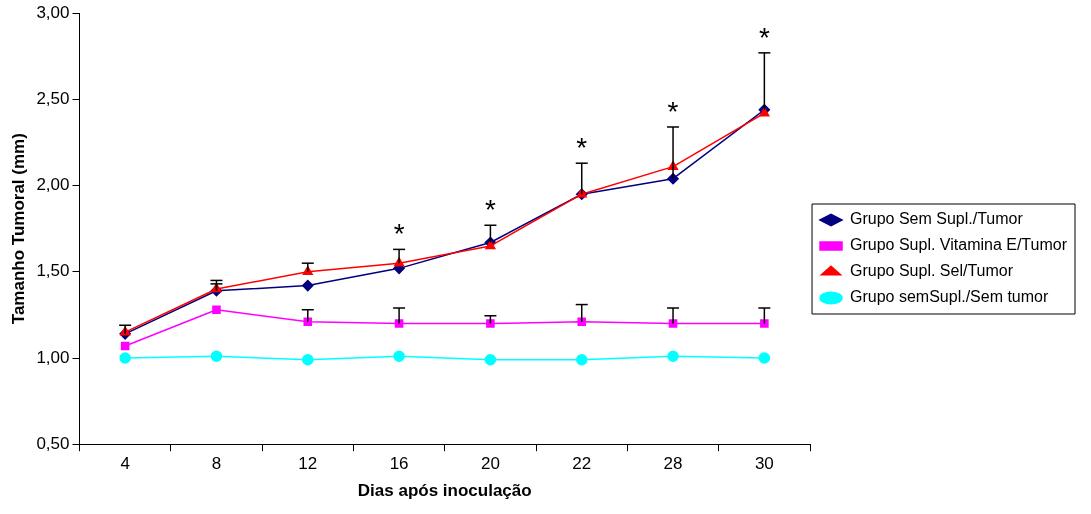  Describe the element at coordinates (444, 491) in the screenshot. I see `x-axis-title: Dias após inoculação` at that location.